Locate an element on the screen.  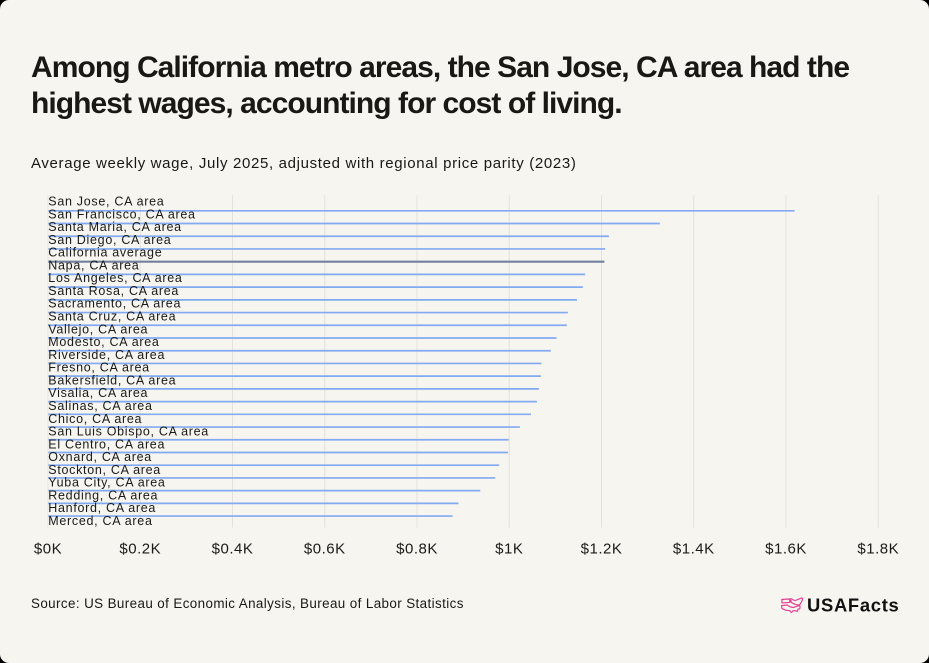
svg-text: Riverside, CA area is located at coordinates (106, 355).